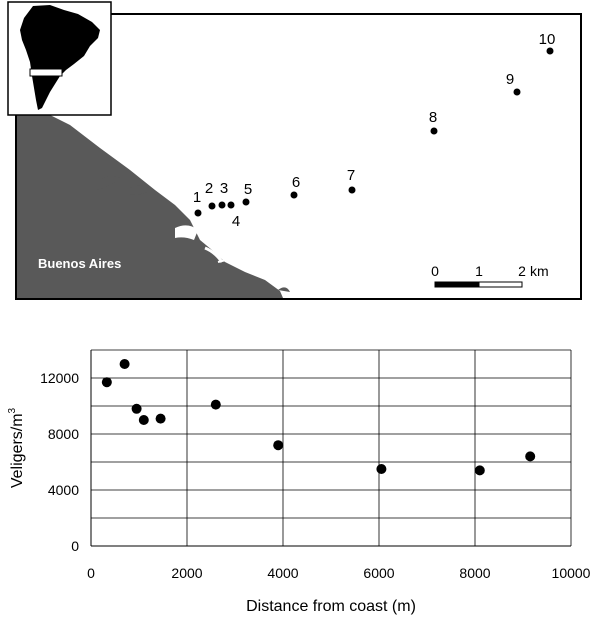 Image resolution: width=598 pixels, height=617 pixels. Describe the element at coordinates (248, 189) in the screenshot. I see `station-label-5: 5` at that location.